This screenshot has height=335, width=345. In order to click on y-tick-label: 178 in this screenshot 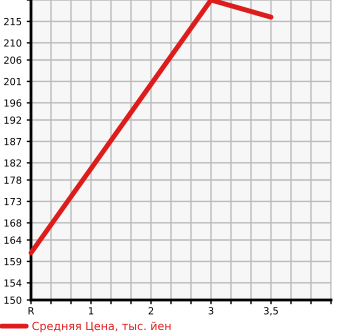, I will do `click(13, 180)`.